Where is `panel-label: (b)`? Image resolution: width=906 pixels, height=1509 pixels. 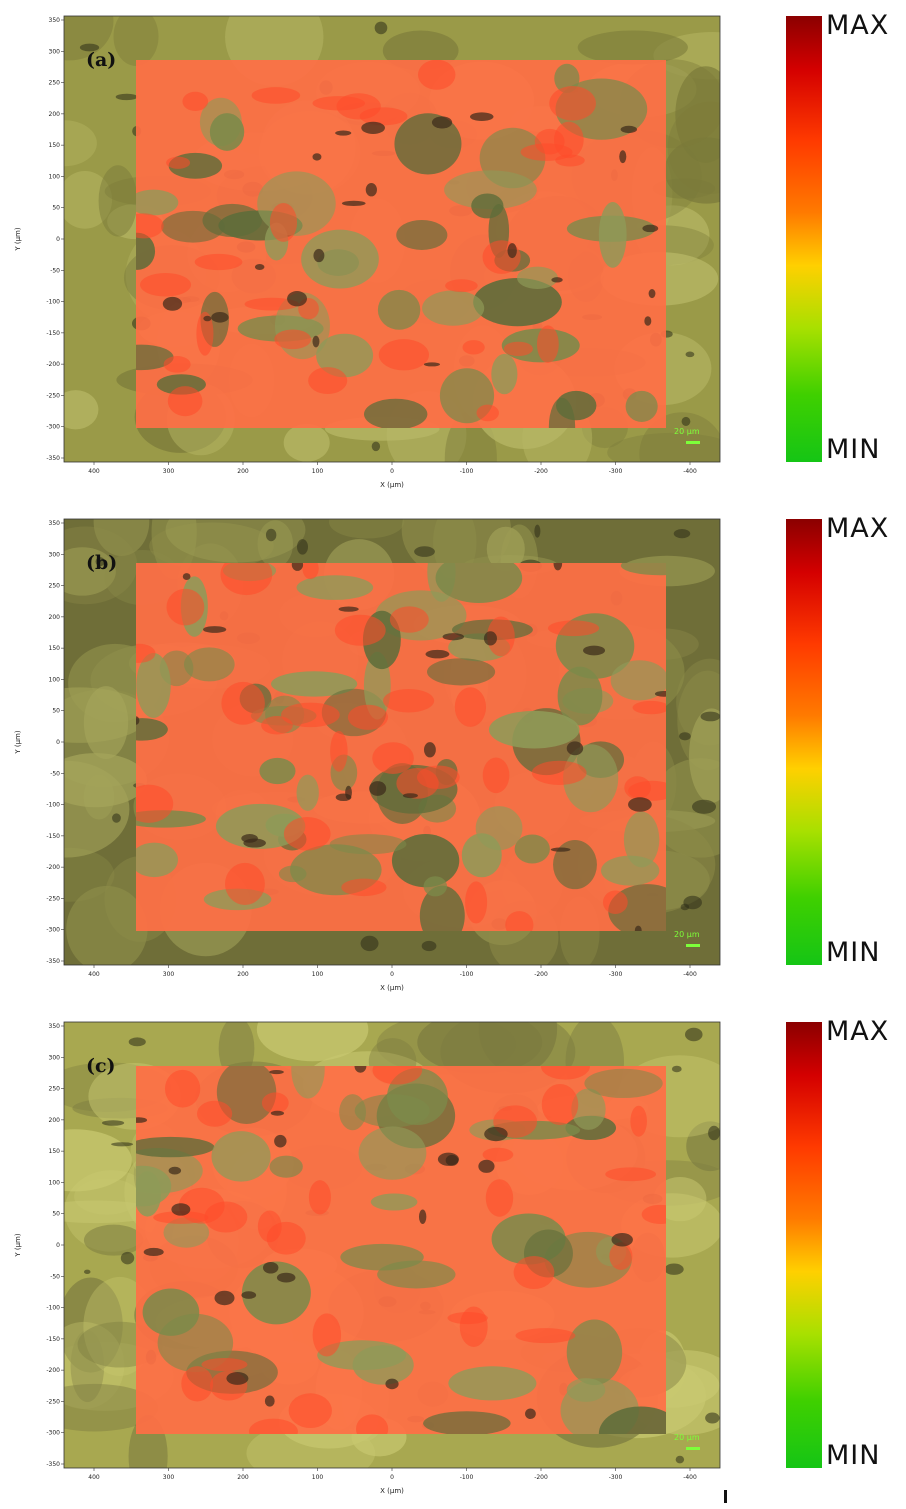 panel-label: (b) is located at coordinates (101, 563).